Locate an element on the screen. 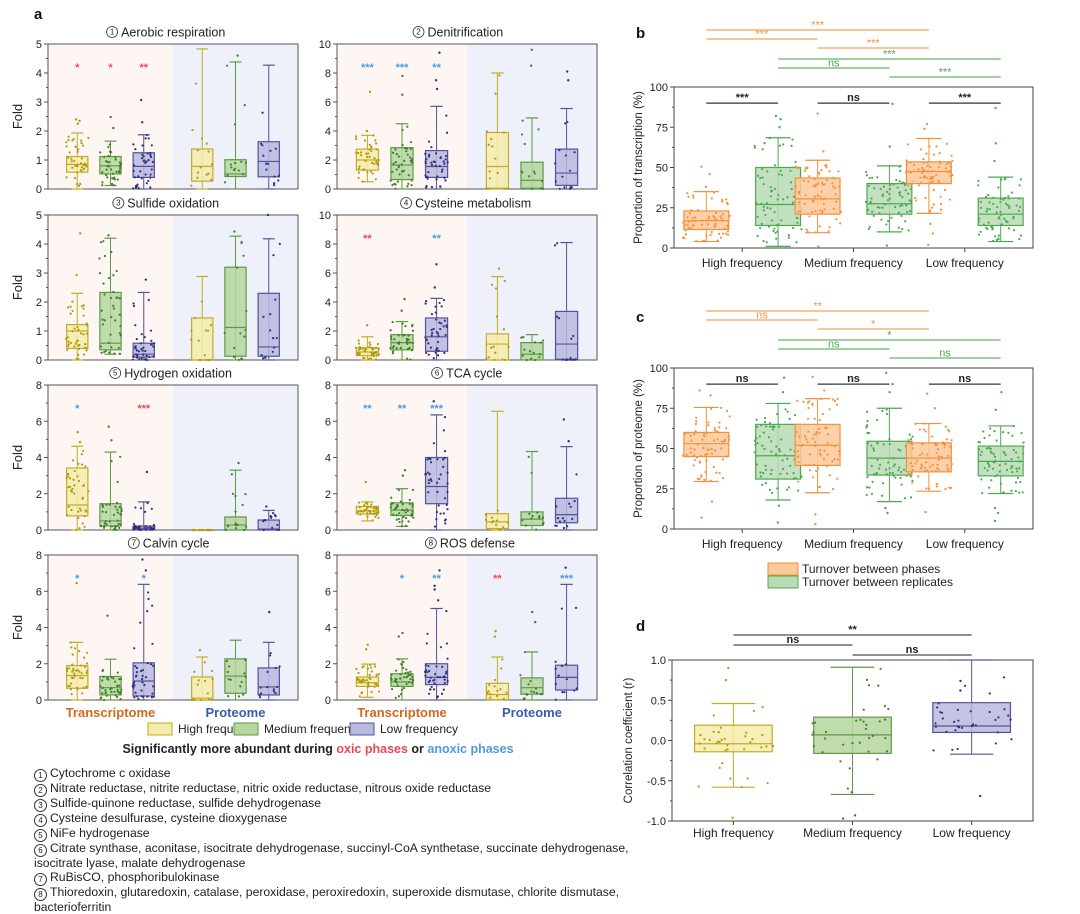  subplot-title: 5 Hydrogen oxidation is located at coordinates (170, 374).